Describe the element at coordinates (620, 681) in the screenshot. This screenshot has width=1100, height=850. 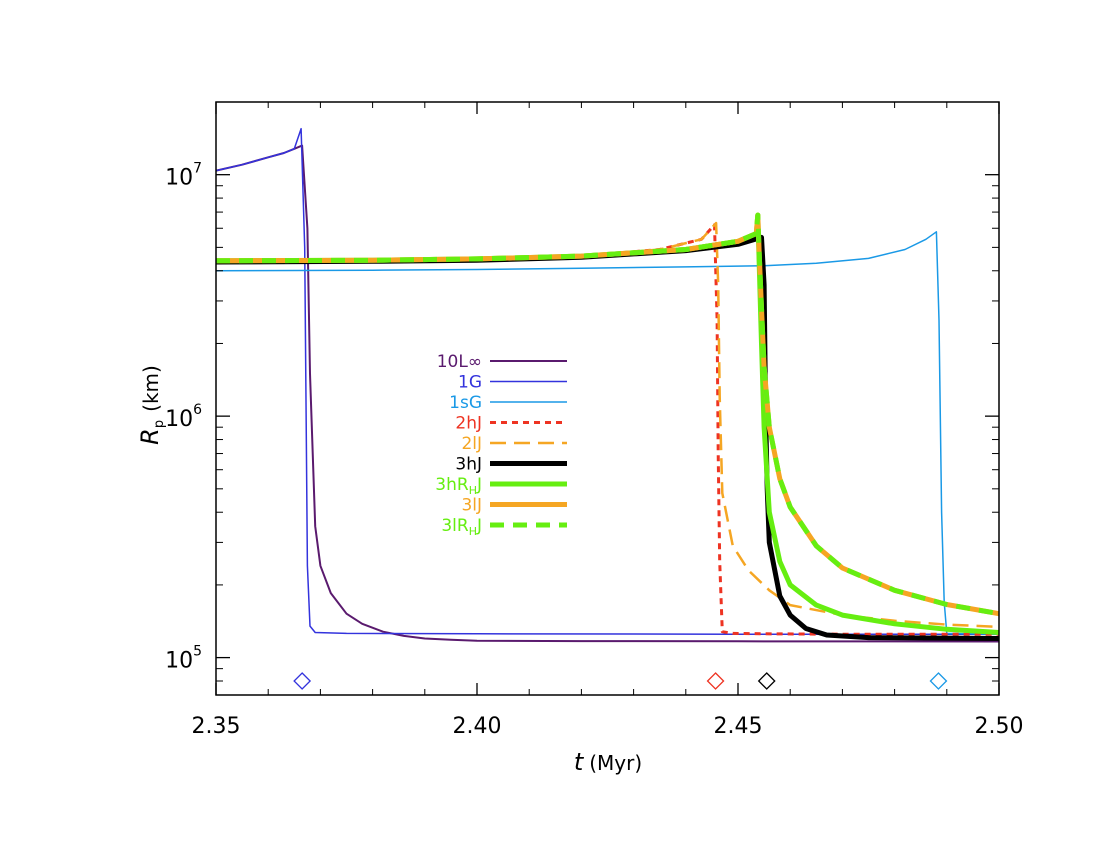
I see `marker-layer` at that location.